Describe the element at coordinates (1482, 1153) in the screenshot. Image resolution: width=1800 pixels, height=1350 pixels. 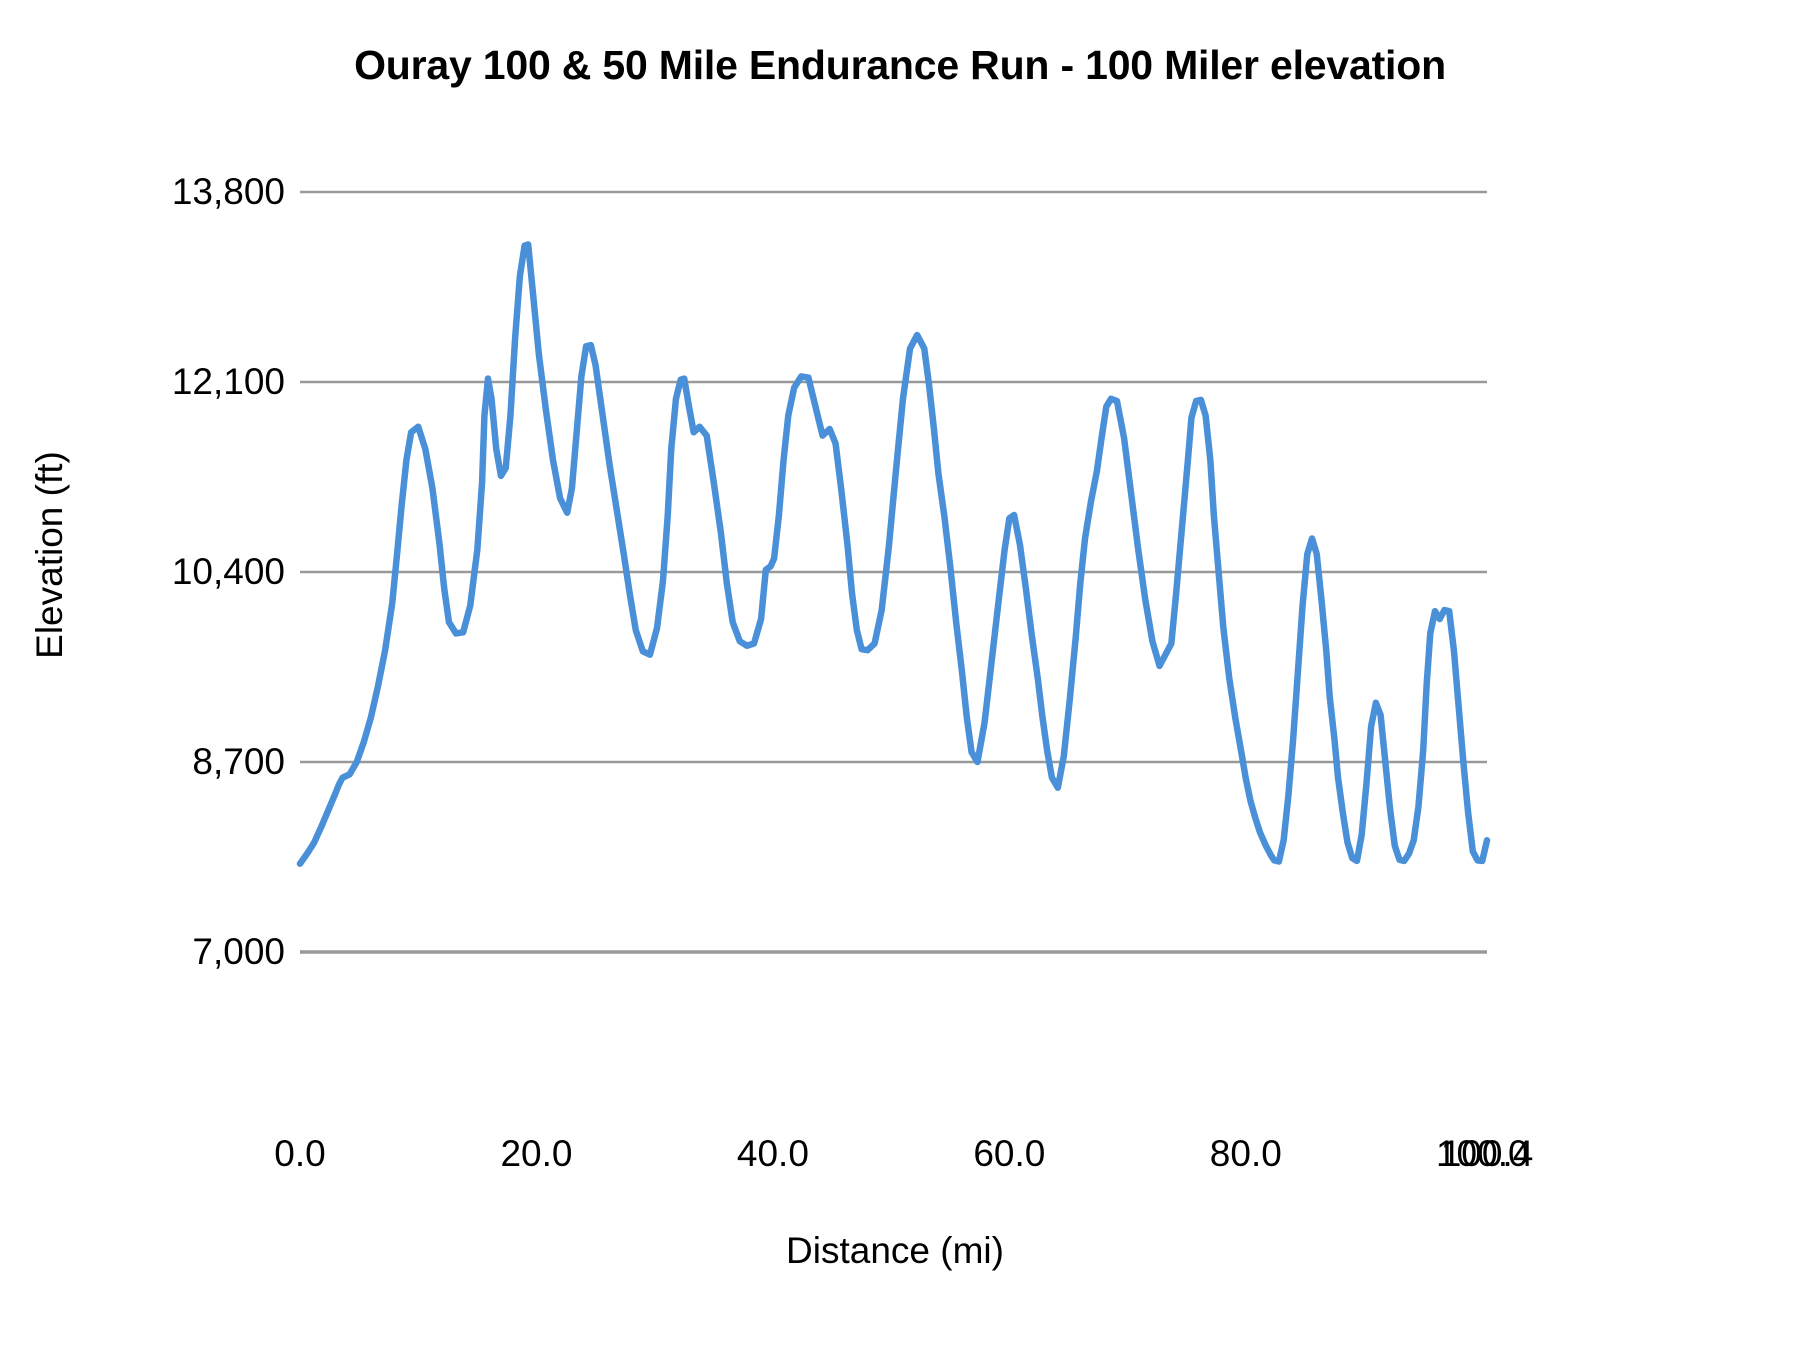
I see `x-tick-label: 100.0` at that location.